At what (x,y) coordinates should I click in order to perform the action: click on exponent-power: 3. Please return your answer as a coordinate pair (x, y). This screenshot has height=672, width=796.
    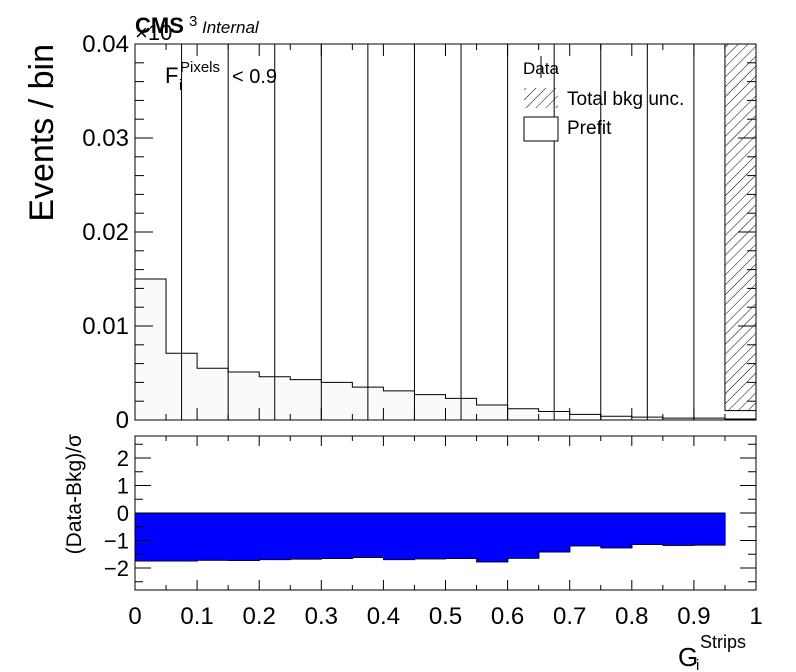
    Looking at the image, I should click on (193, 21).